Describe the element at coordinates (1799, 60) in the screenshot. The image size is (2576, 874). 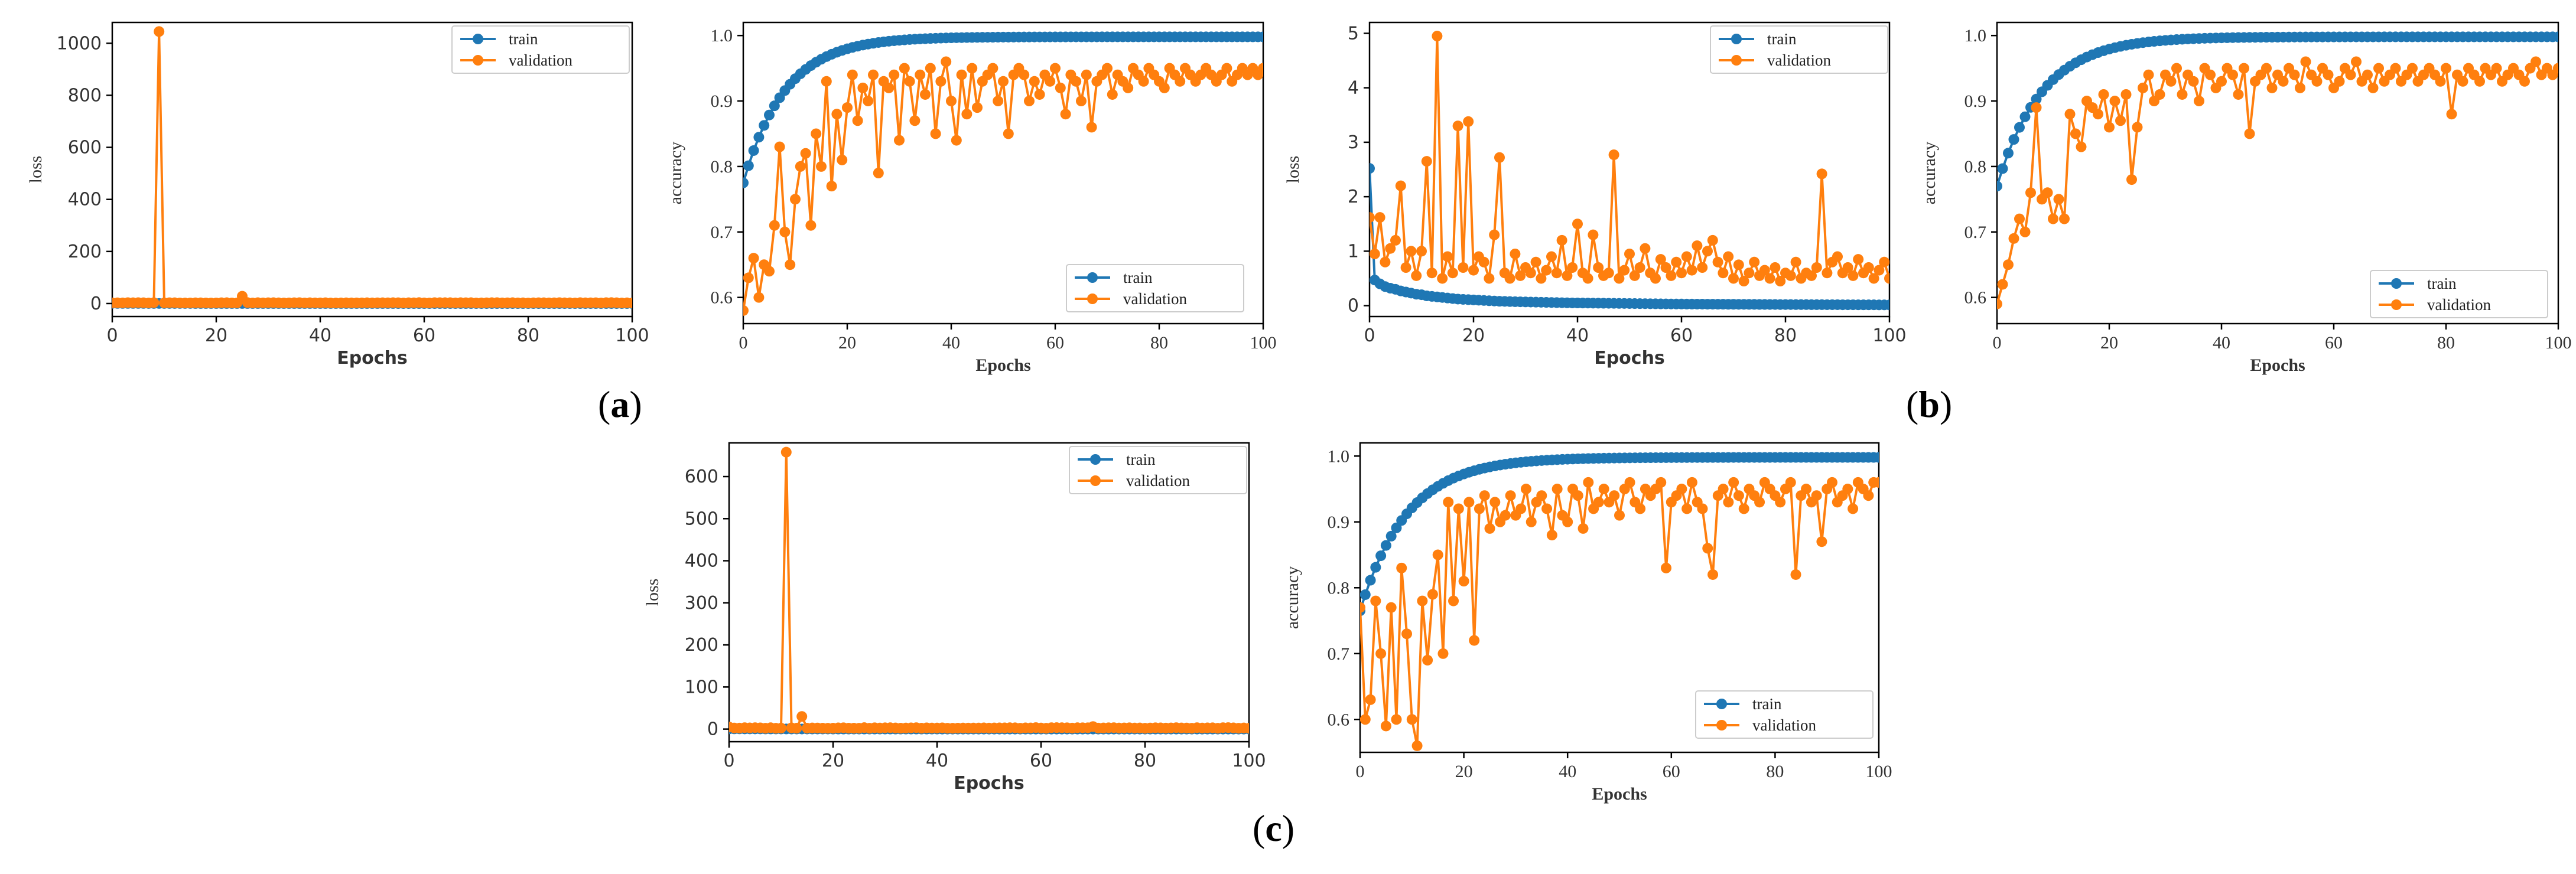
I see `legend-label-validation: validation` at that location.